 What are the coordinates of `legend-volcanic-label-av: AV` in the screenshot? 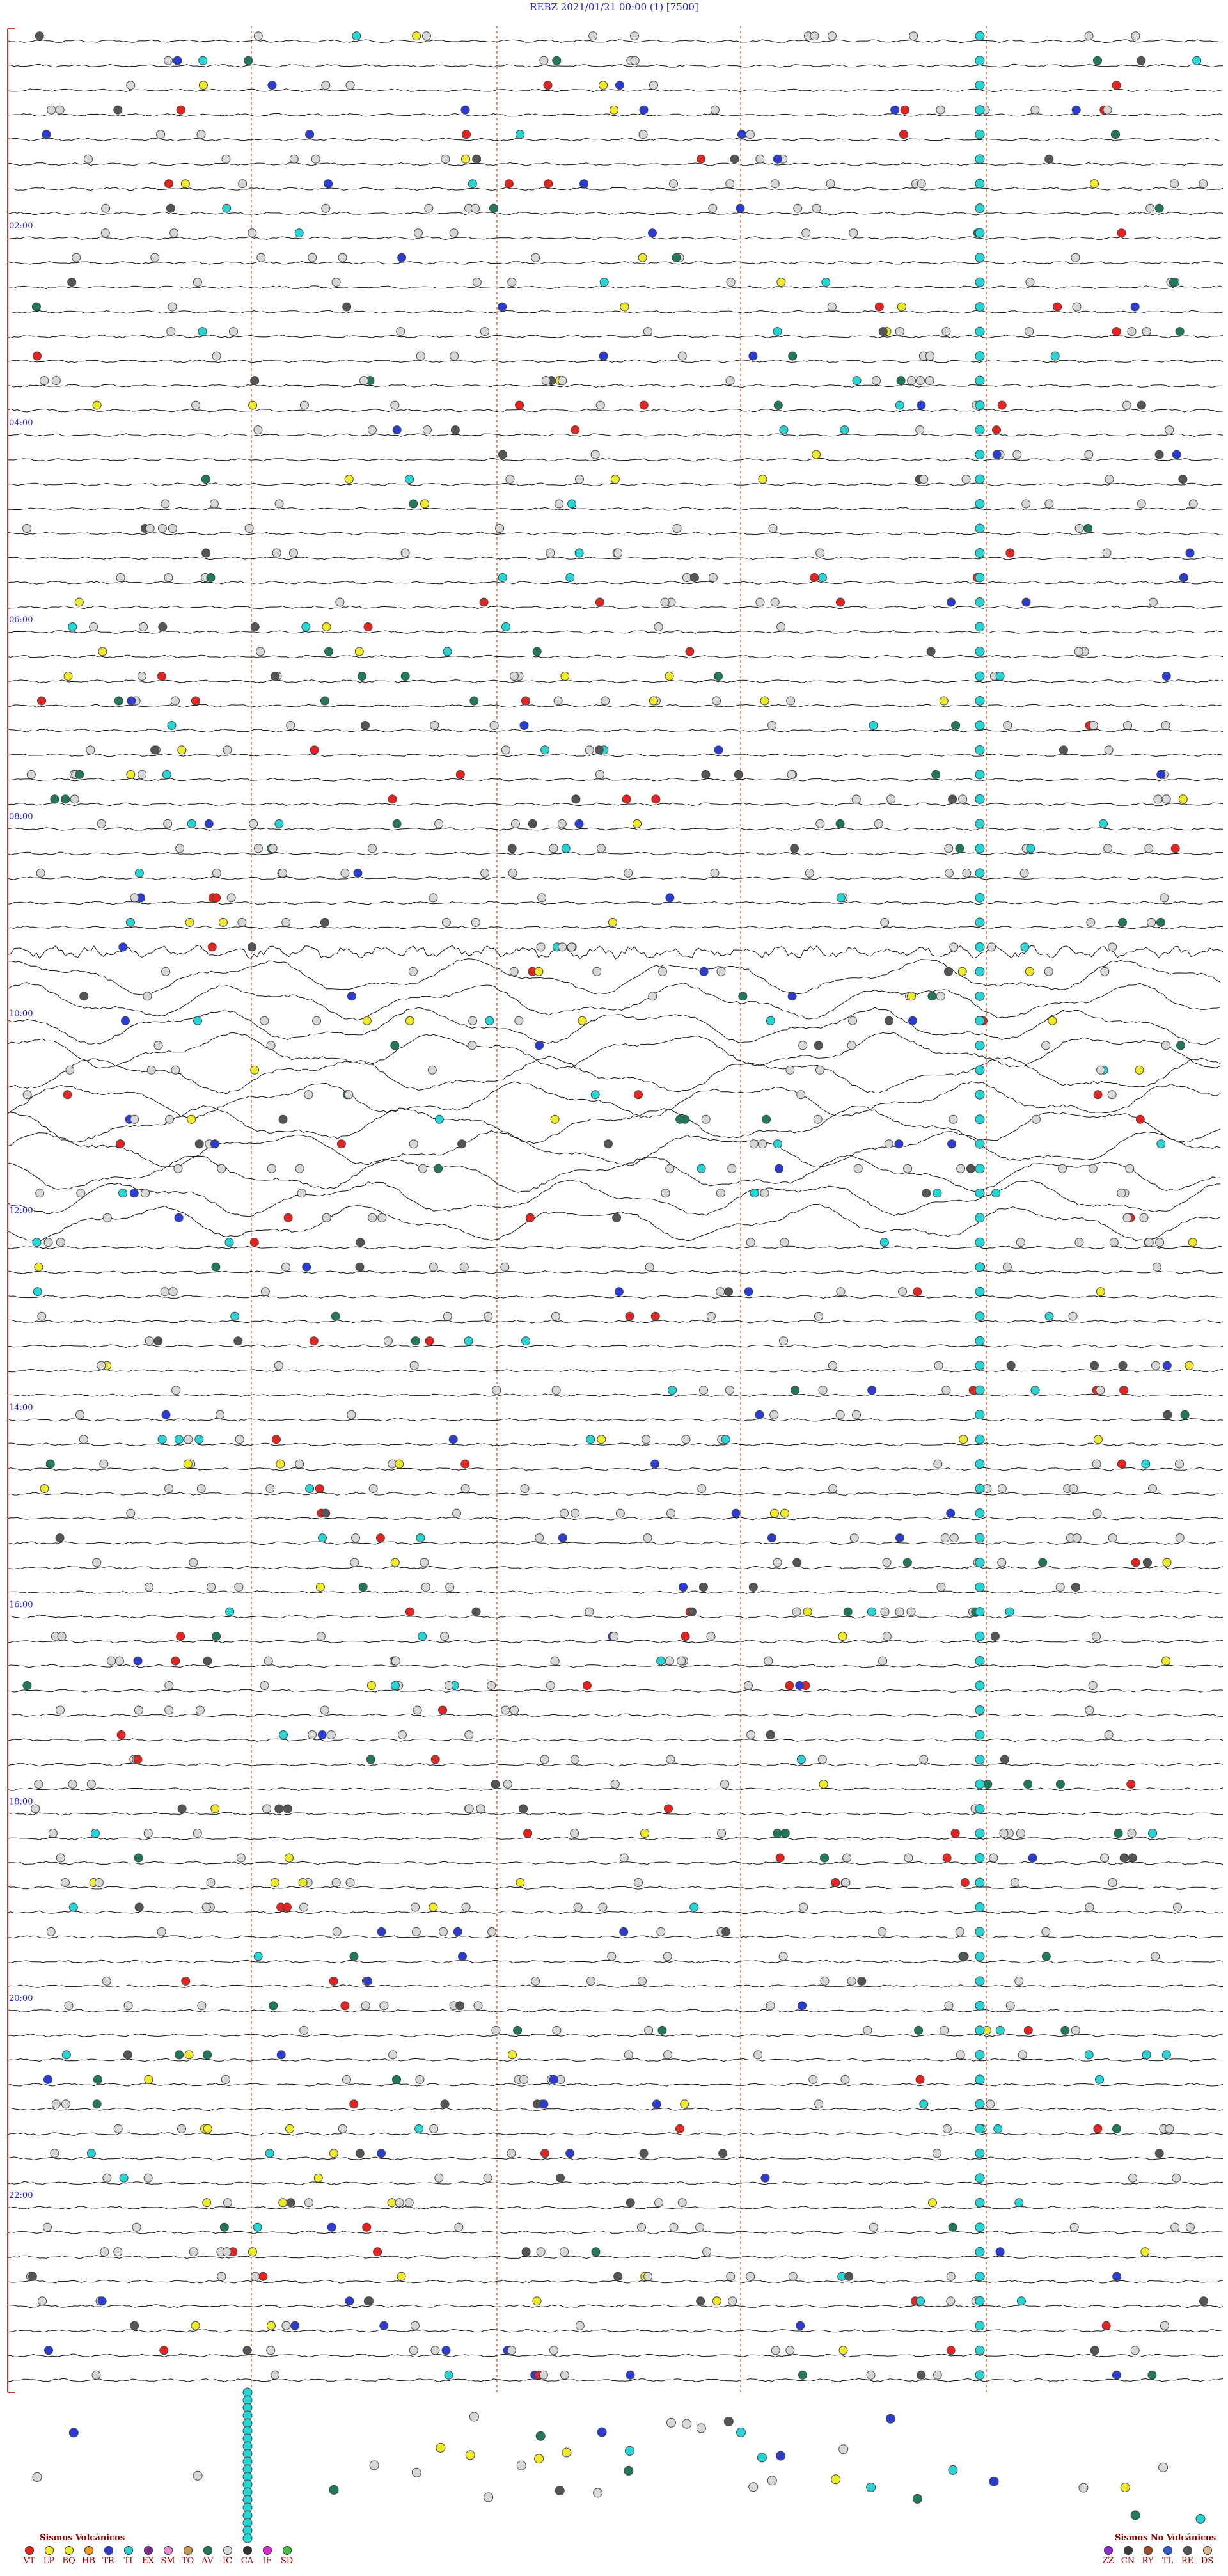 It's located at (207, 2561).